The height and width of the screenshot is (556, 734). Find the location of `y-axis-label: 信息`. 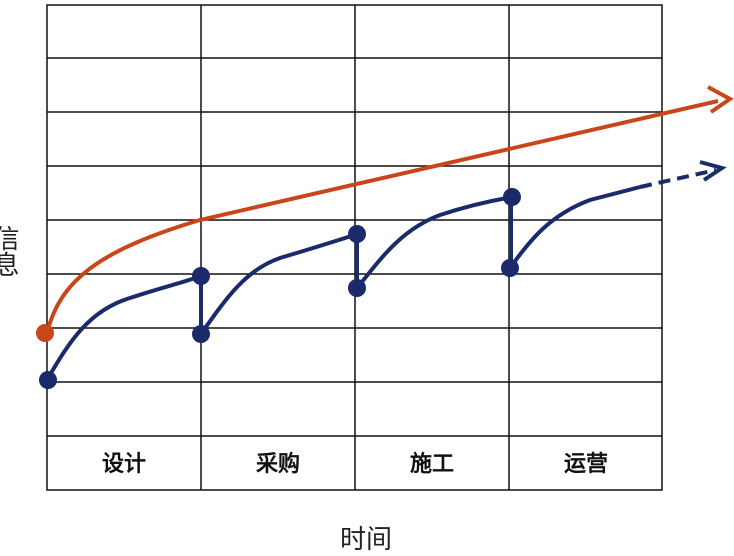

y-axis-label: 信息 is located at coordinates (9, 251).